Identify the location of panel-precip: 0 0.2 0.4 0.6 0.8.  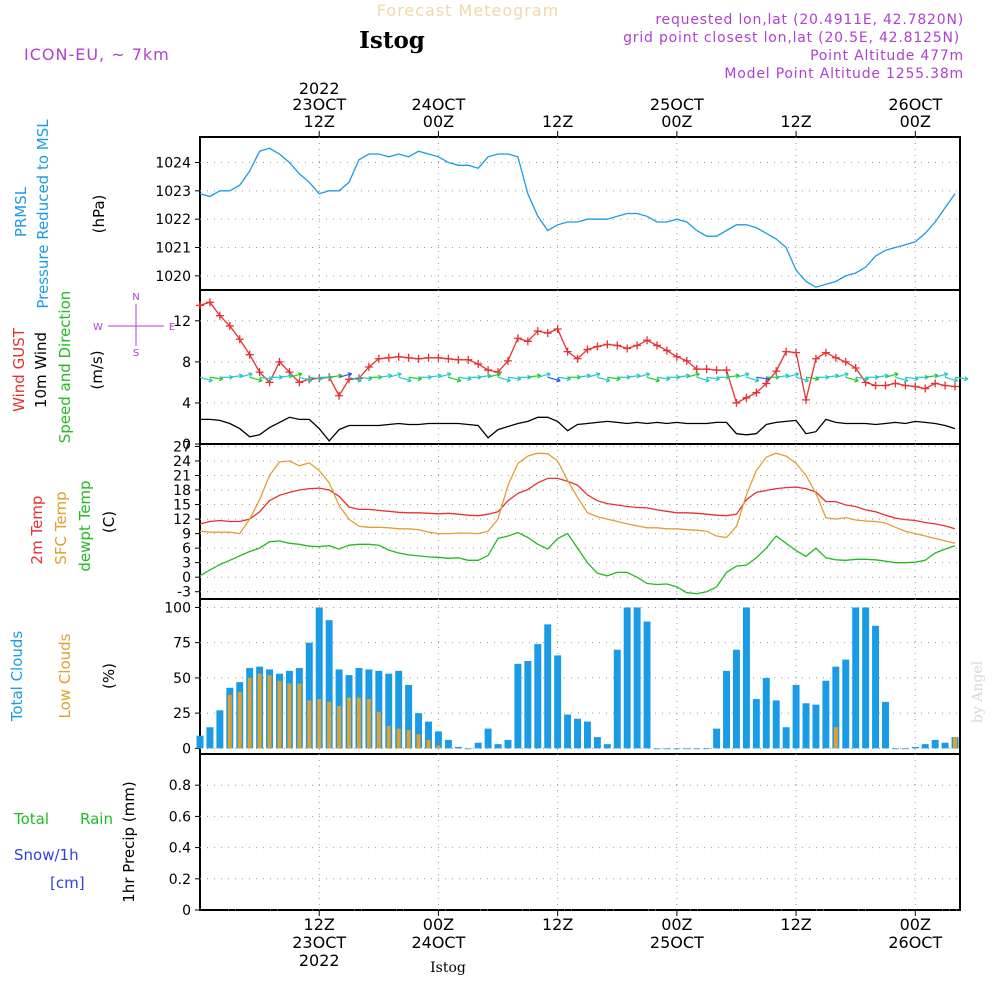
(565, 836).